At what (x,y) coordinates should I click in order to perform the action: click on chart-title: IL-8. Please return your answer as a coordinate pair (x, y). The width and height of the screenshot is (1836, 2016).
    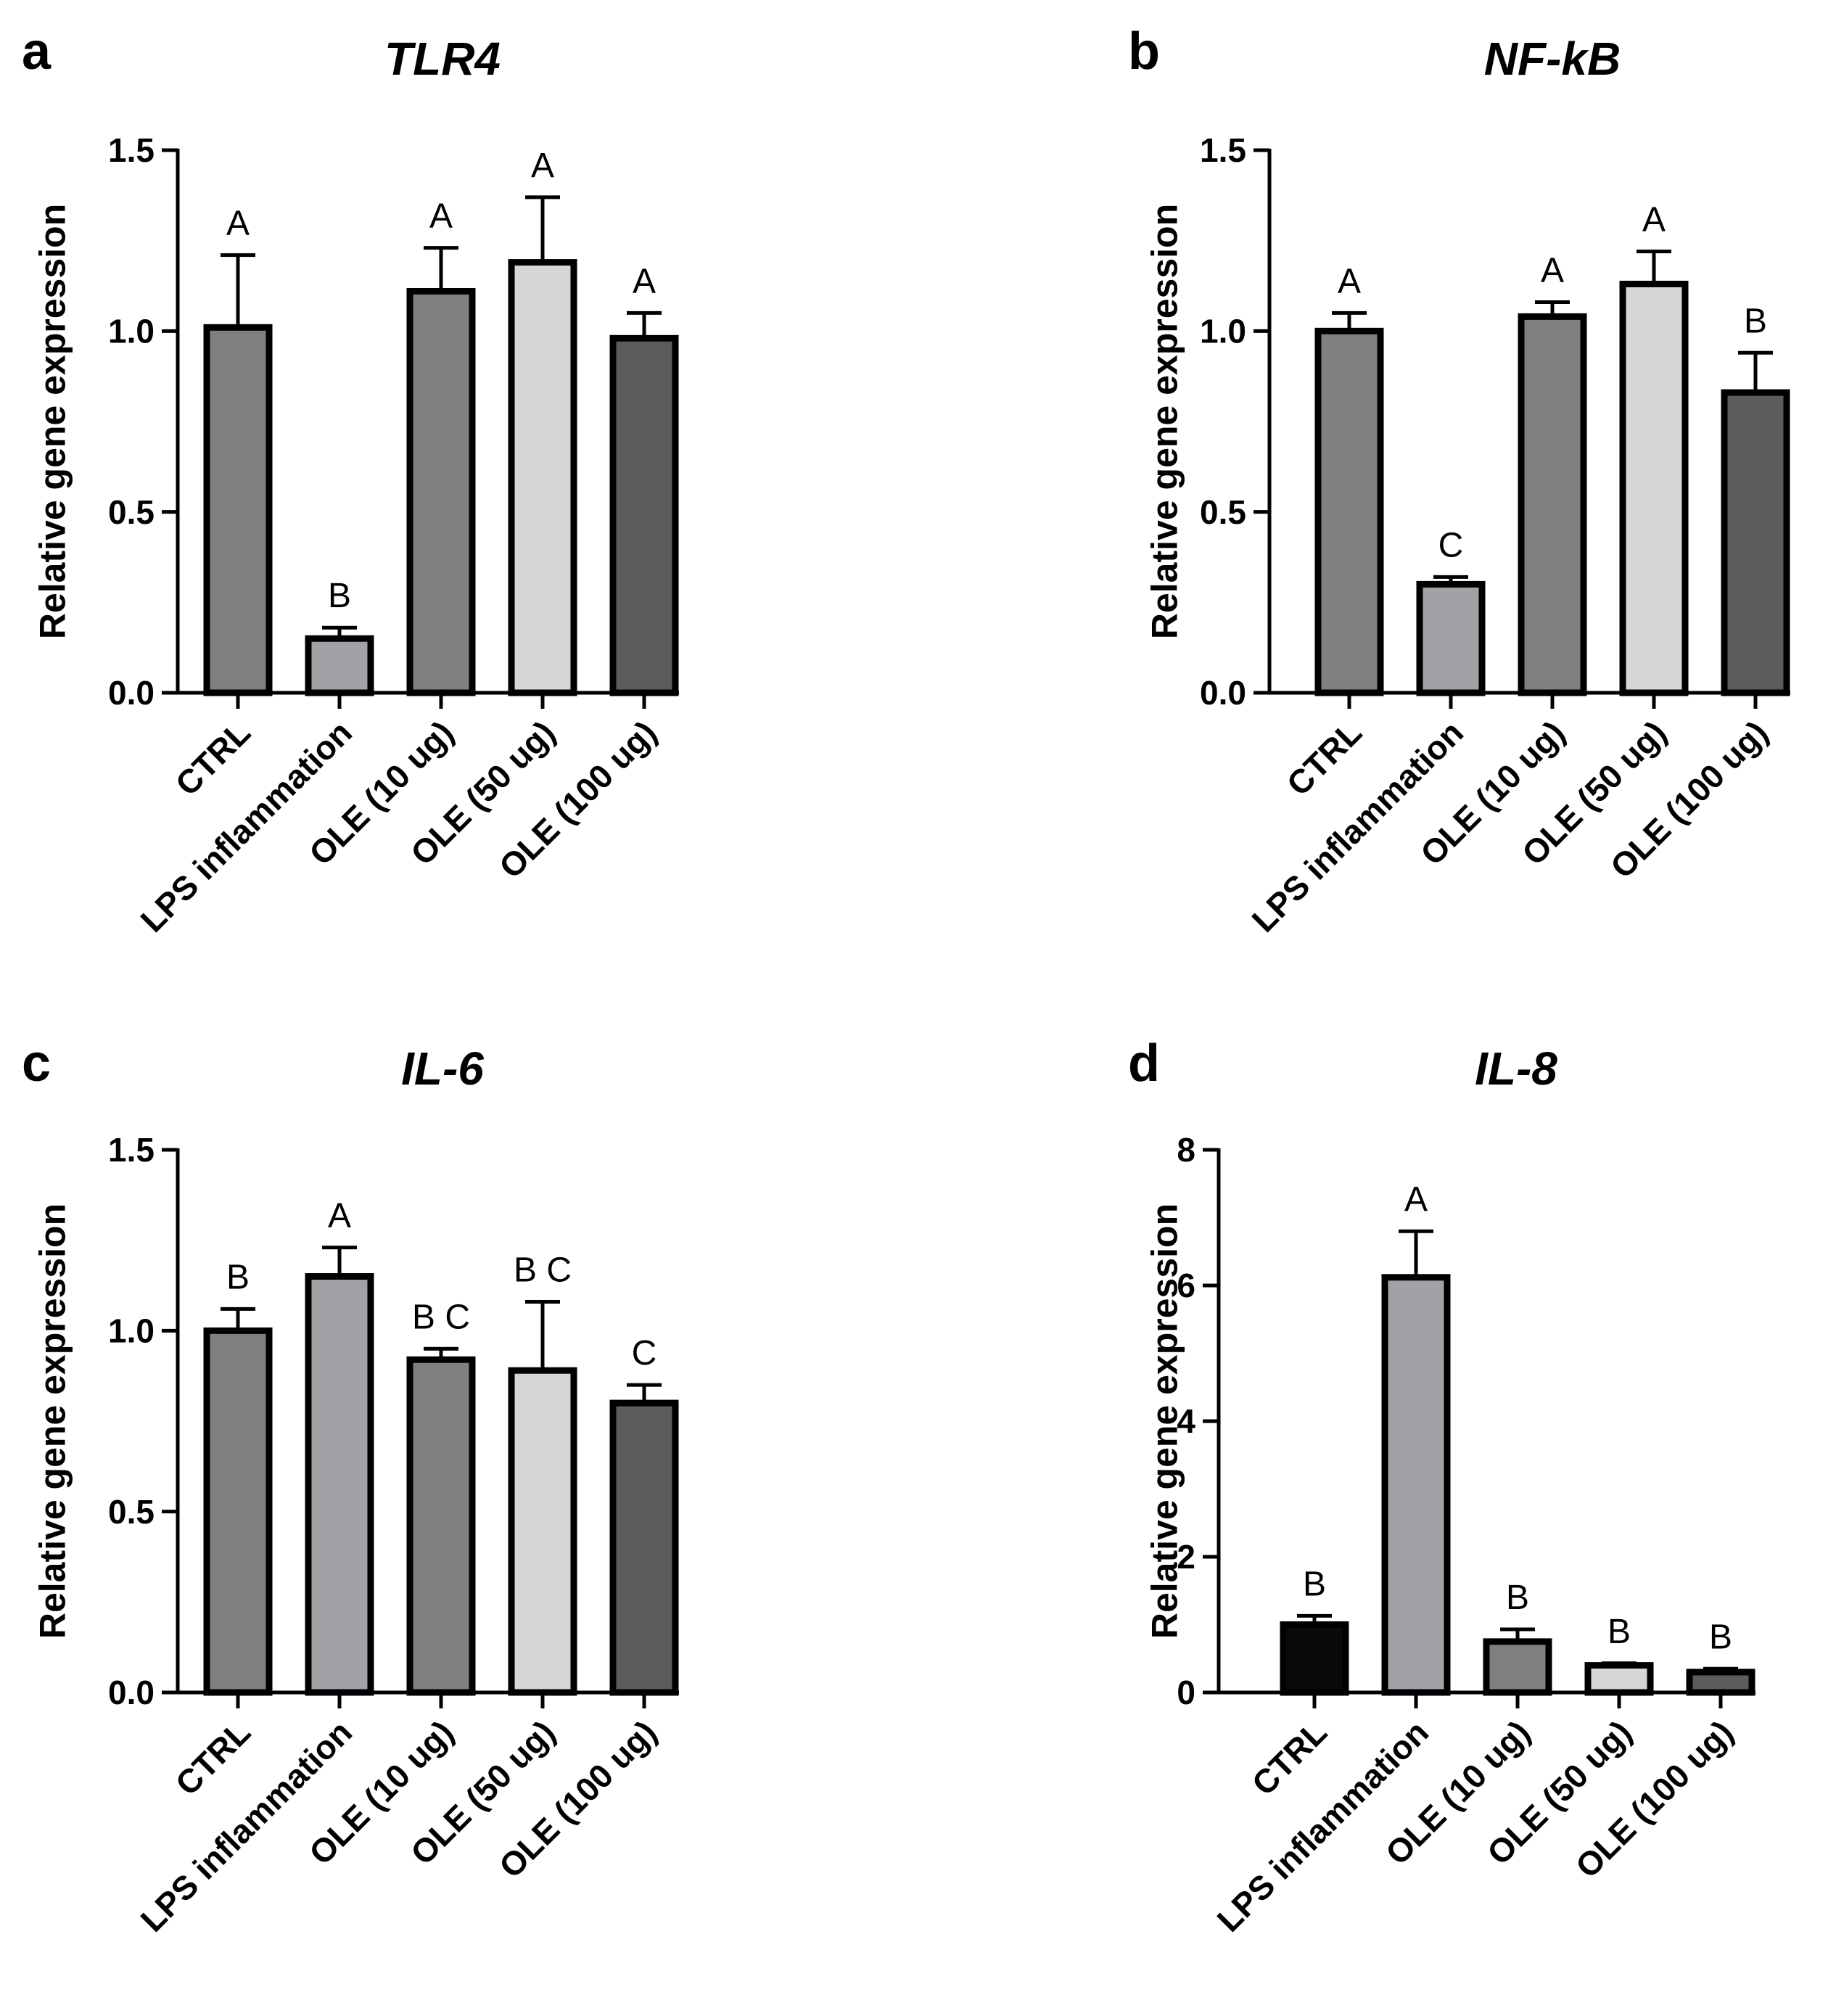
    Looking at the image, I should click on (1516, 1068).